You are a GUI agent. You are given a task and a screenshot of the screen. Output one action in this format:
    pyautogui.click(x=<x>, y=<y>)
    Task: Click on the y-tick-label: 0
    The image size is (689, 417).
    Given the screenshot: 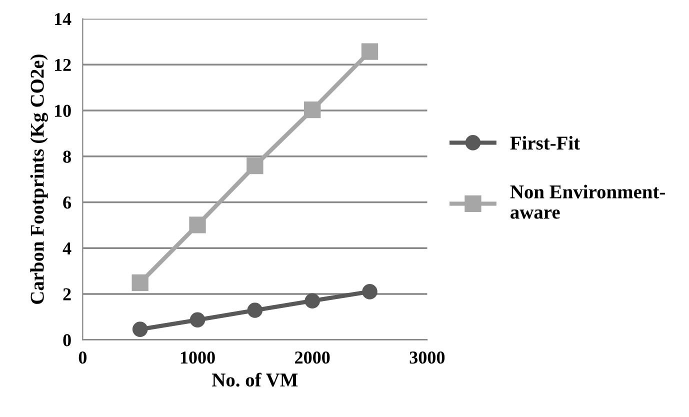 What is the action you would take?
    pyautogui.click(x=67, y=340)
    